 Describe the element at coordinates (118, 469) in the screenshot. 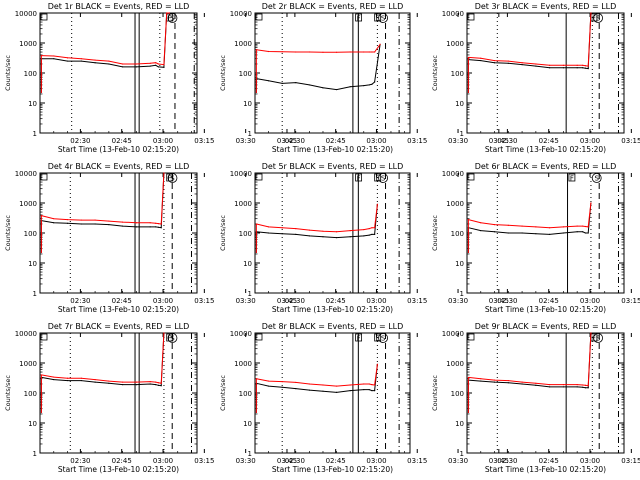

I see `x-axis-label: Start Time (13-Feb-10 02:15:20)` at that location.